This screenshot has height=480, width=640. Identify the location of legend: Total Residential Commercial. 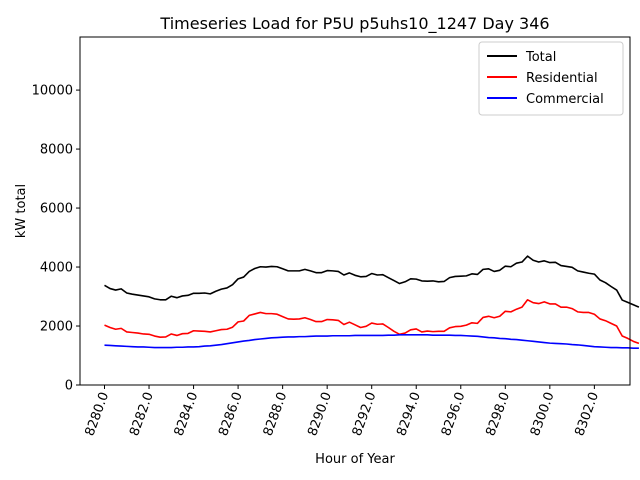
(551, 78).